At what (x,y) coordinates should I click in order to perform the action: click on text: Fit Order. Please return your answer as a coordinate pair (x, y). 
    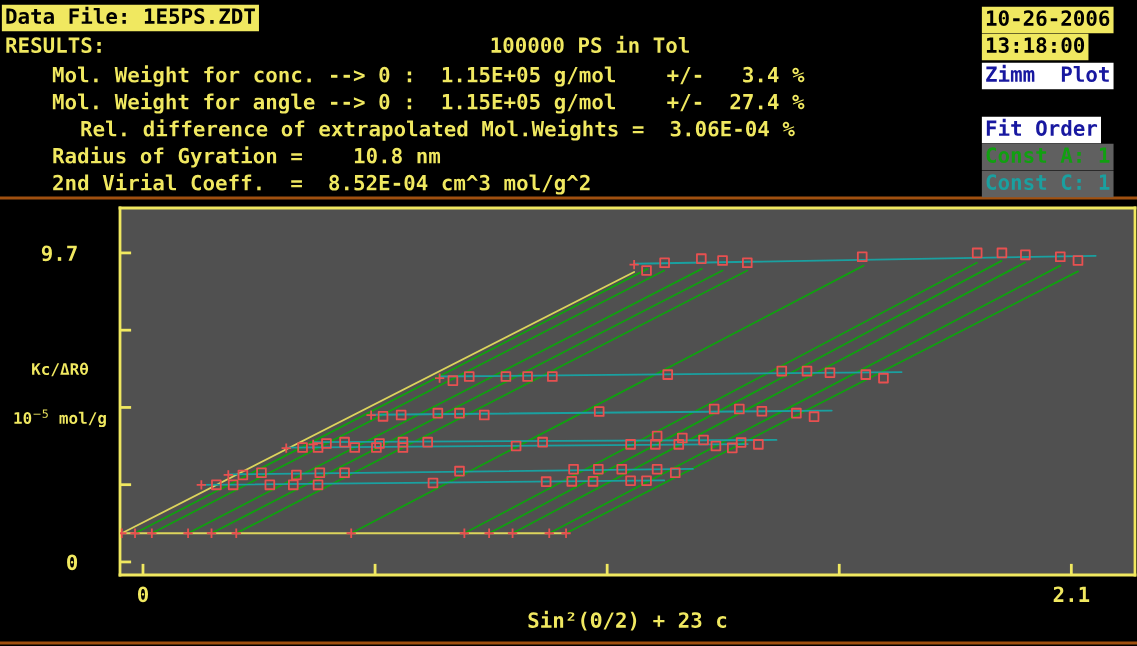
    Looking at the image, I should click on (1042, 127).